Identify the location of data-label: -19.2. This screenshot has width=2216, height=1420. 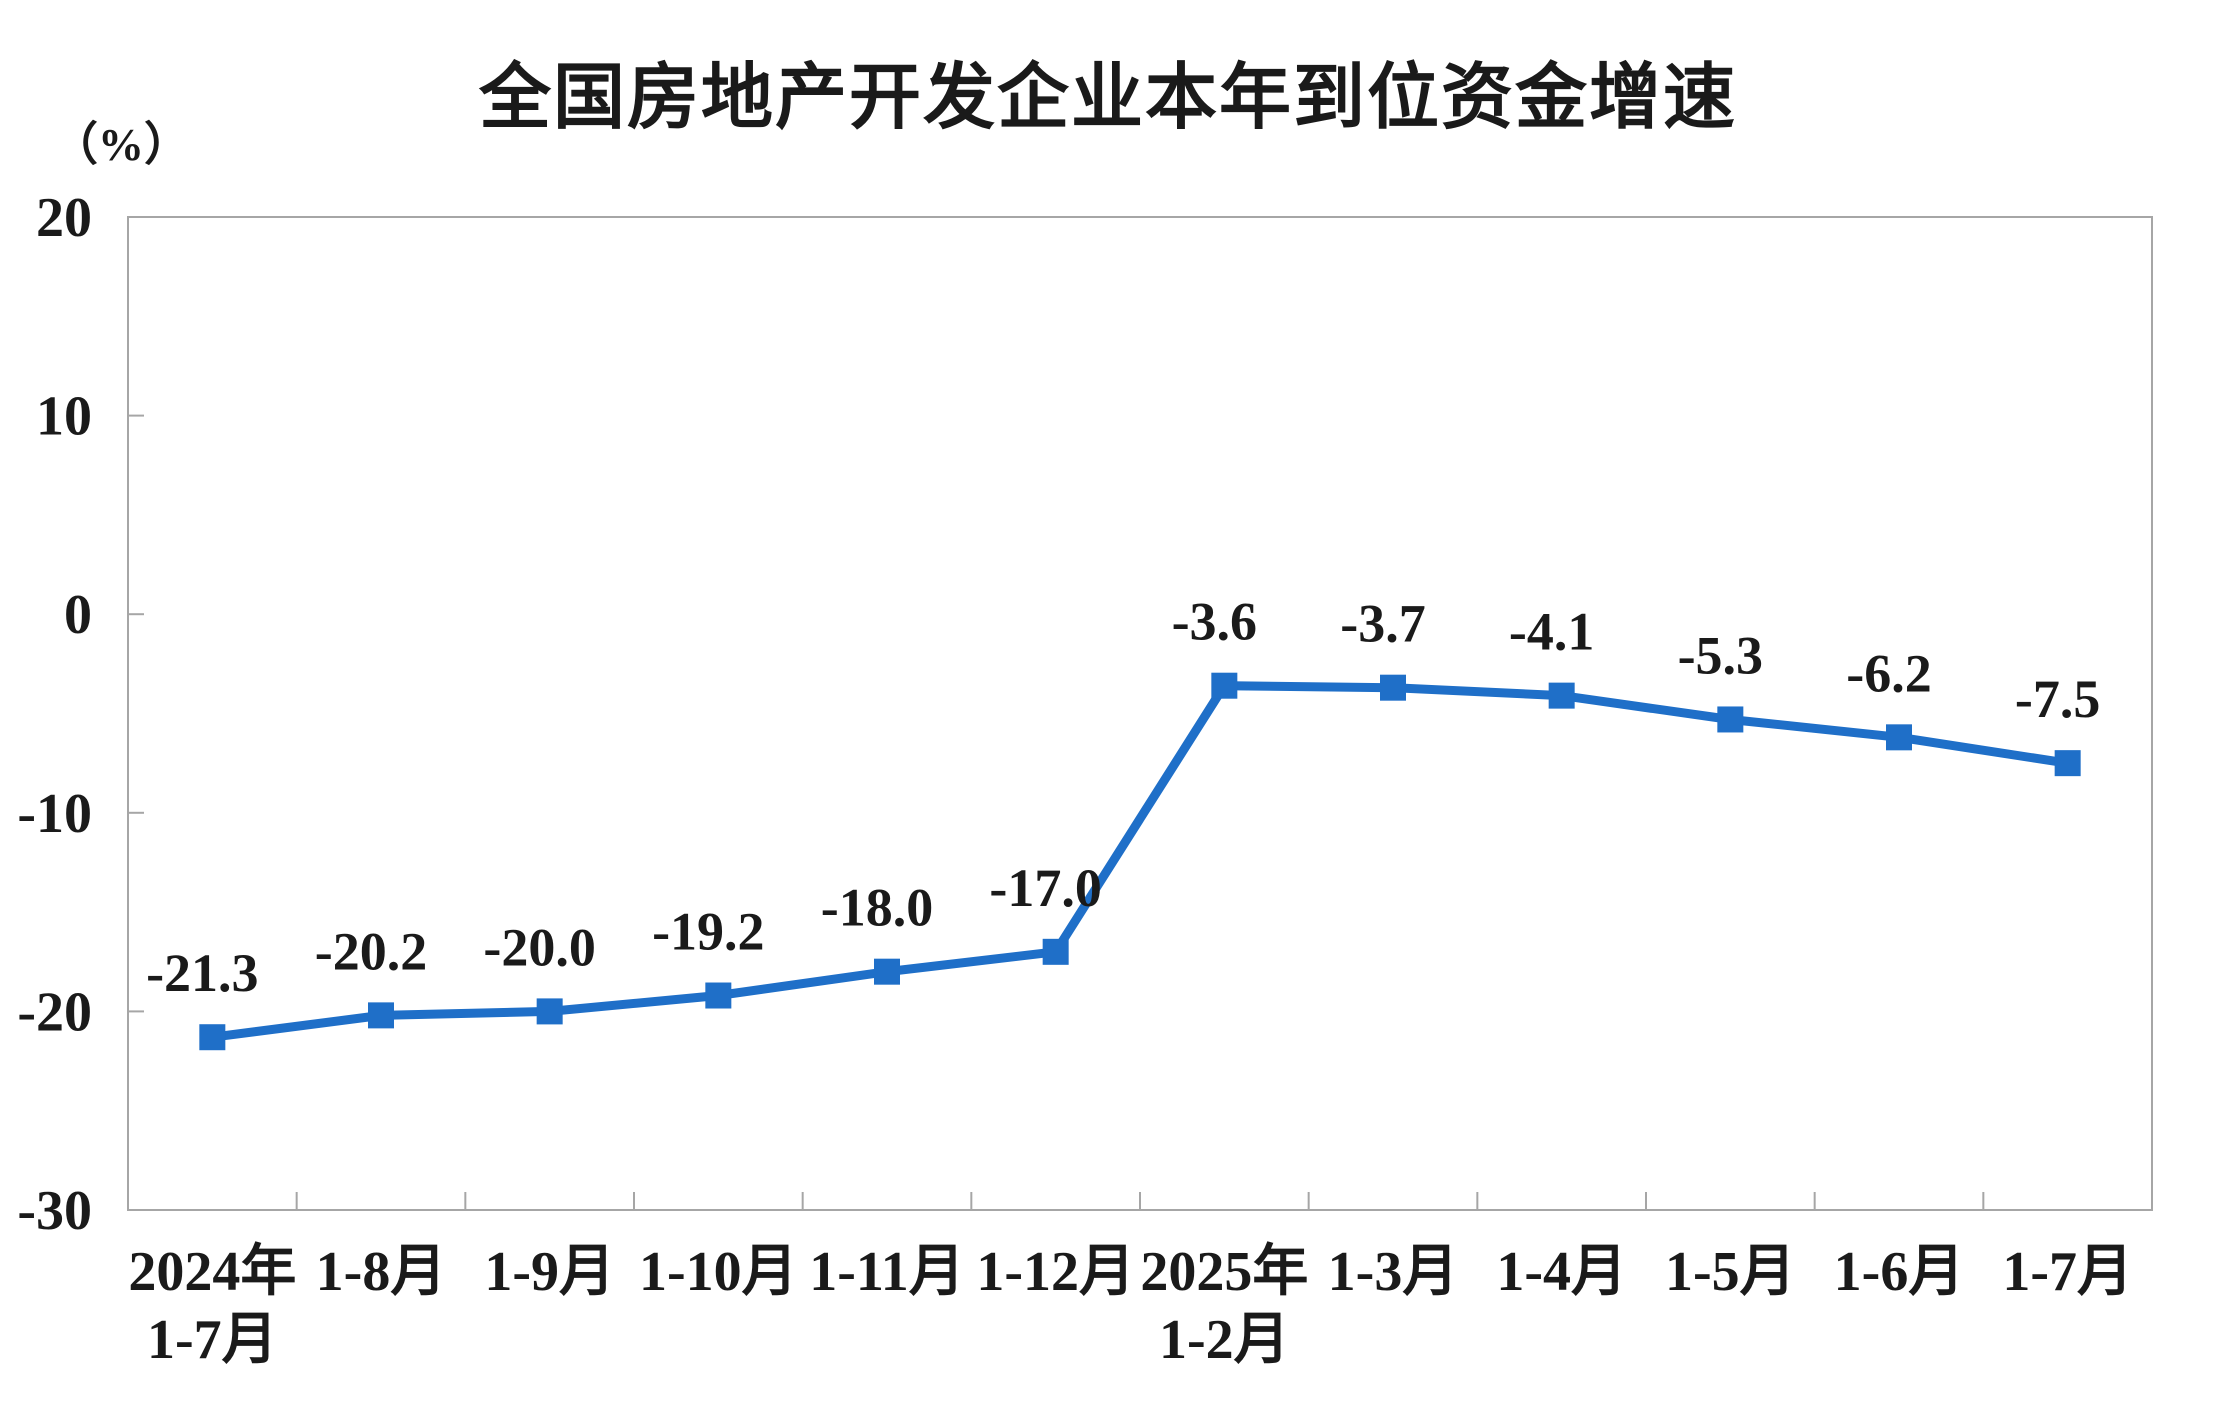
(708, 932).